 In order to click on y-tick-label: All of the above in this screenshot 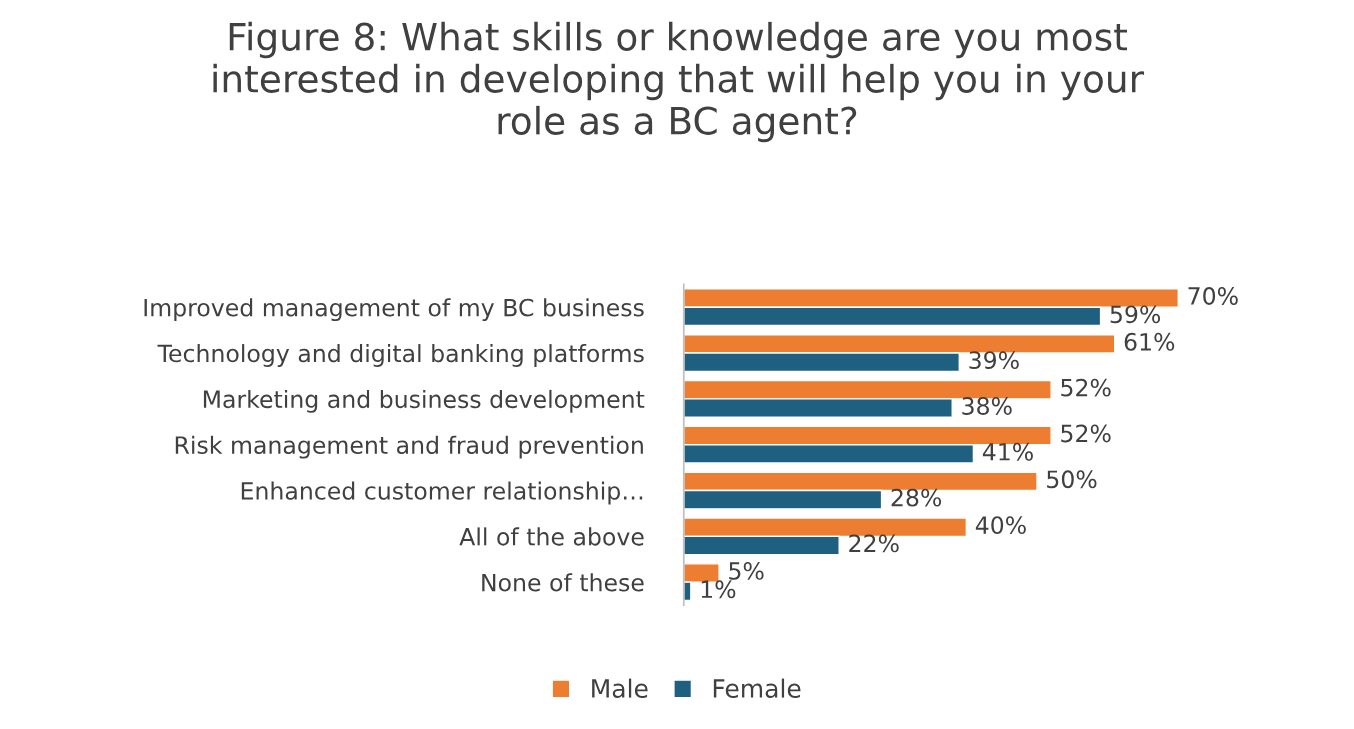, I will do `click(551, 536)`.